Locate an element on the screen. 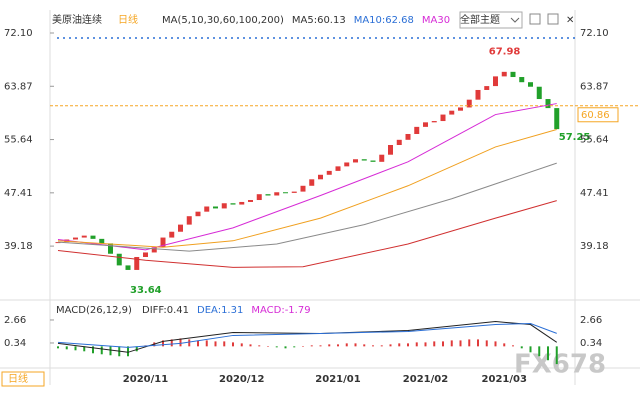 The width and height of the screenshot is (640, 400). instrument-title: 美原油连续 is located at coordinates (77, 19).